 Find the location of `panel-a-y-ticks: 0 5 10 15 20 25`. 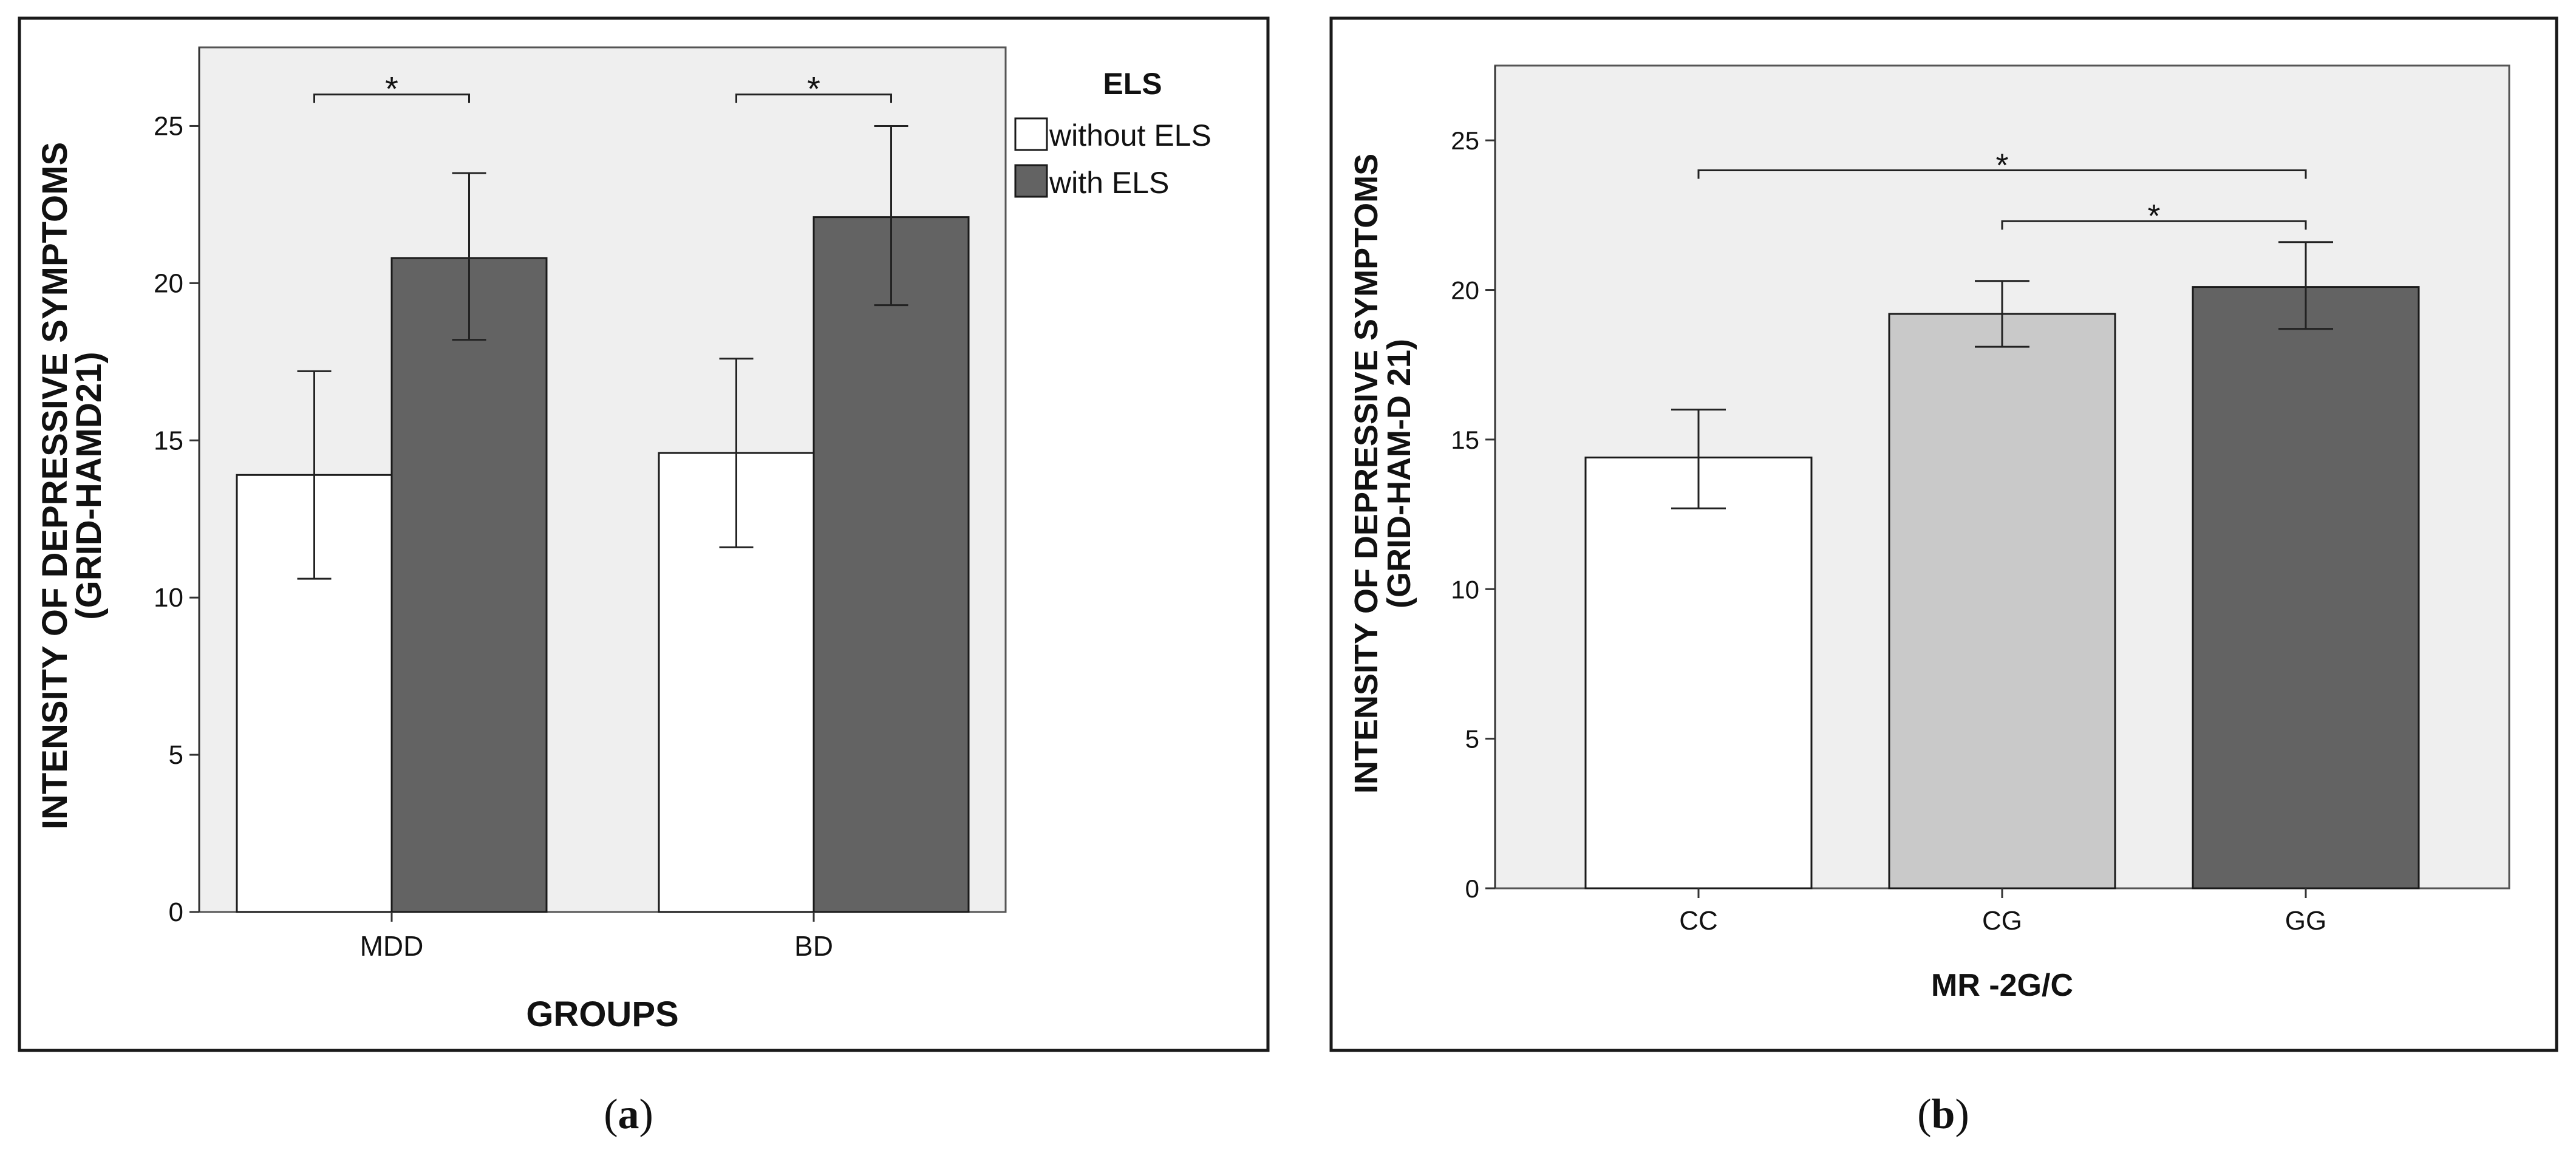

panel-a-y-ticks: 0 5 10 15 20 25 is located at coordinates (177, 487).